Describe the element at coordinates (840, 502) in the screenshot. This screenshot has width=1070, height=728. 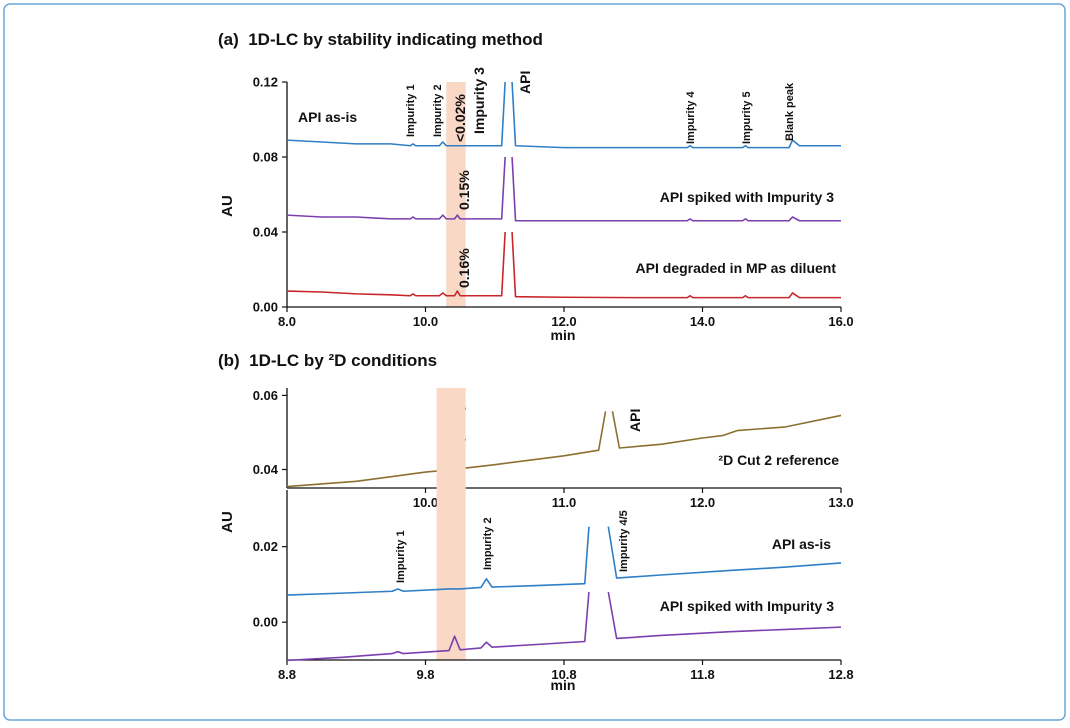
I see `x-tick-label: 13.0` at that location.